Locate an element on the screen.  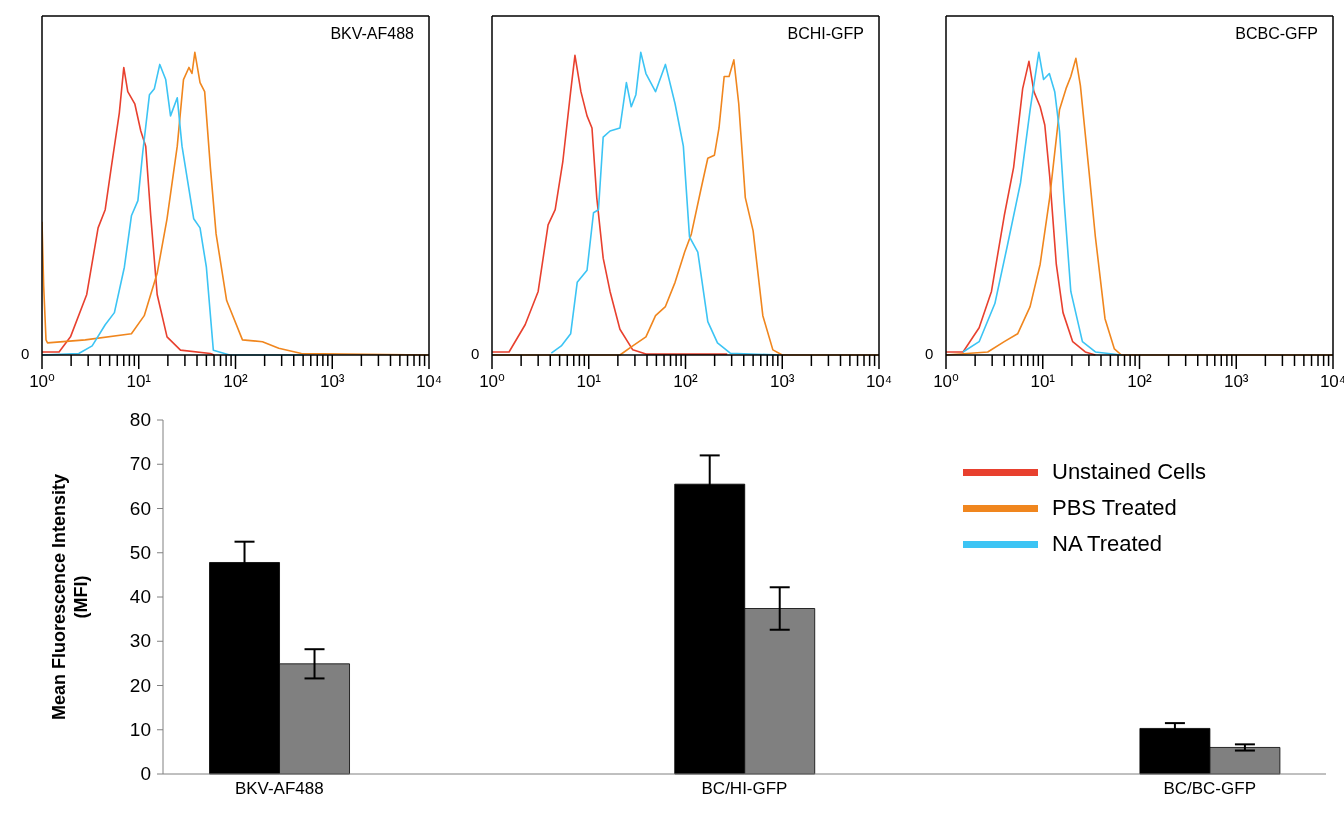
y-tick-label: 0 is located at coordinates (145, 773).